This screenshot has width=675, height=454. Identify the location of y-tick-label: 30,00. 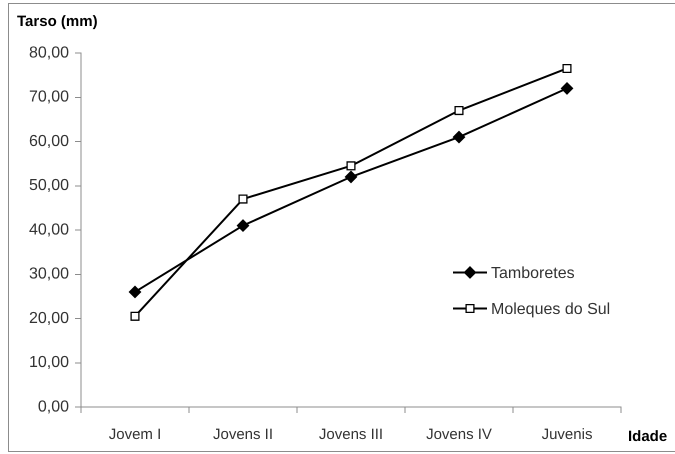
(49, 274).